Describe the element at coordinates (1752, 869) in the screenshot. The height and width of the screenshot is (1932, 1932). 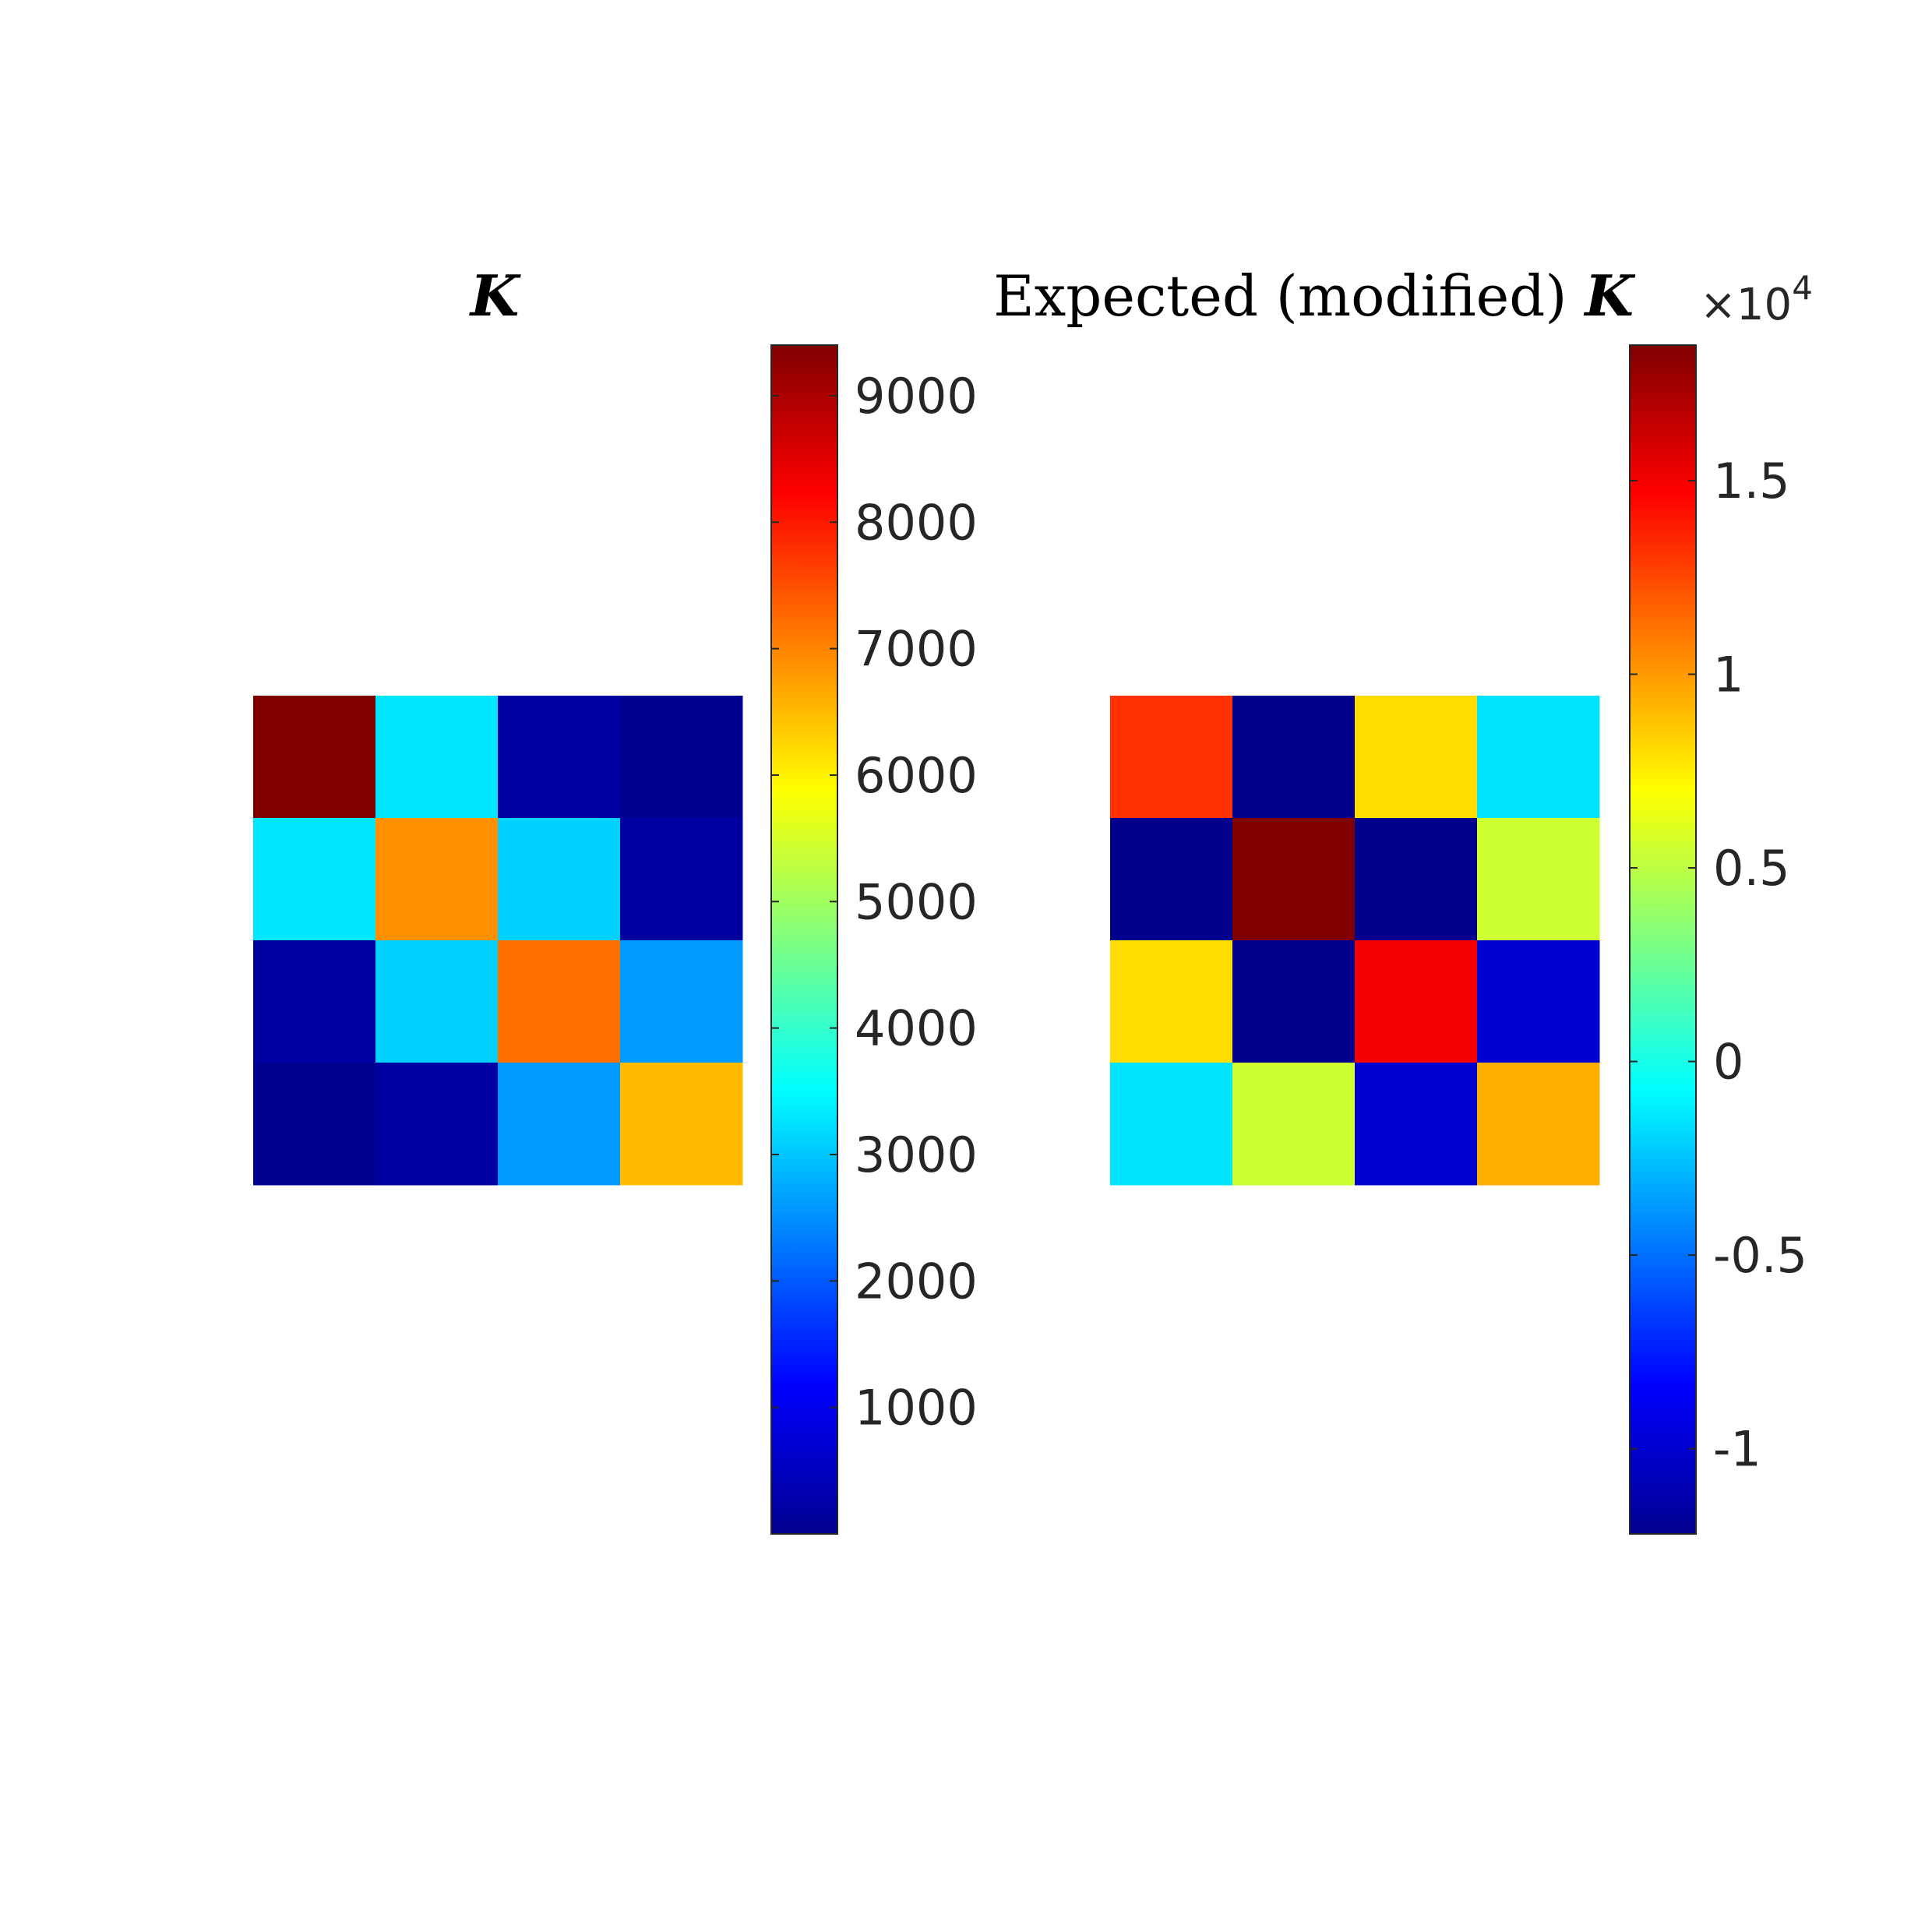
I see `colorbar-tick-label: 0.5` at that location.